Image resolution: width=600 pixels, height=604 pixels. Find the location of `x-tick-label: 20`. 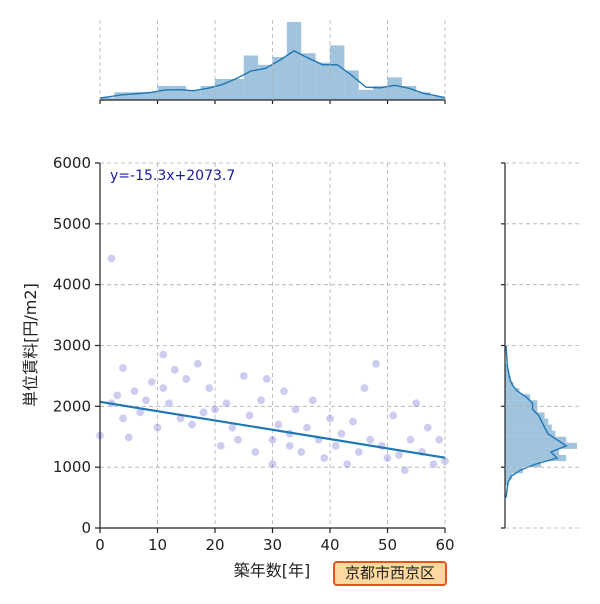

x-tick-label: 20 is located at coordinates (214, 545).